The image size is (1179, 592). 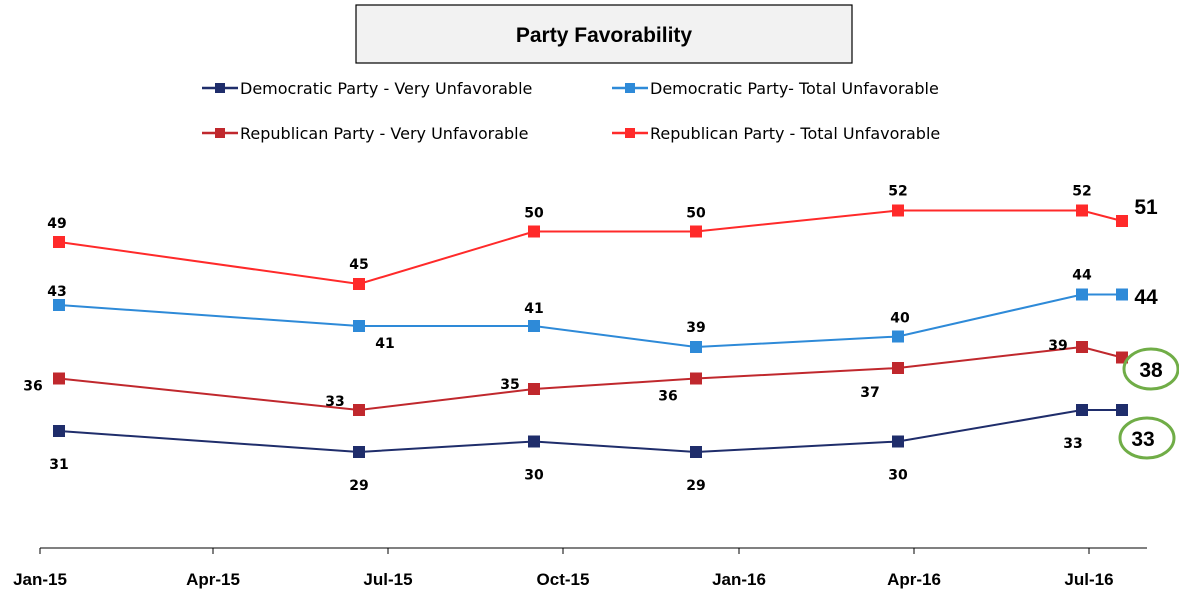 I want to click on end-value-label: 38, so click(x=1151, y=370).